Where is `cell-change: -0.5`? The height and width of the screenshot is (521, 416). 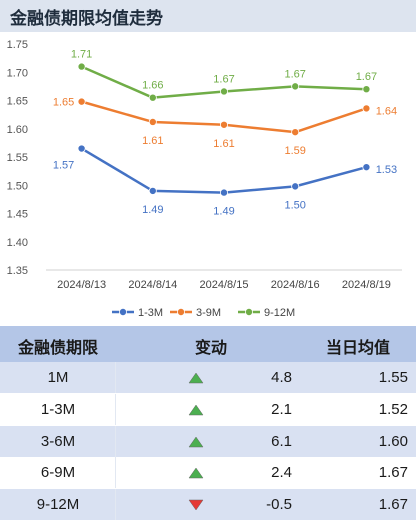 cell-change: -0.5 is located at coordinates (279, 505).